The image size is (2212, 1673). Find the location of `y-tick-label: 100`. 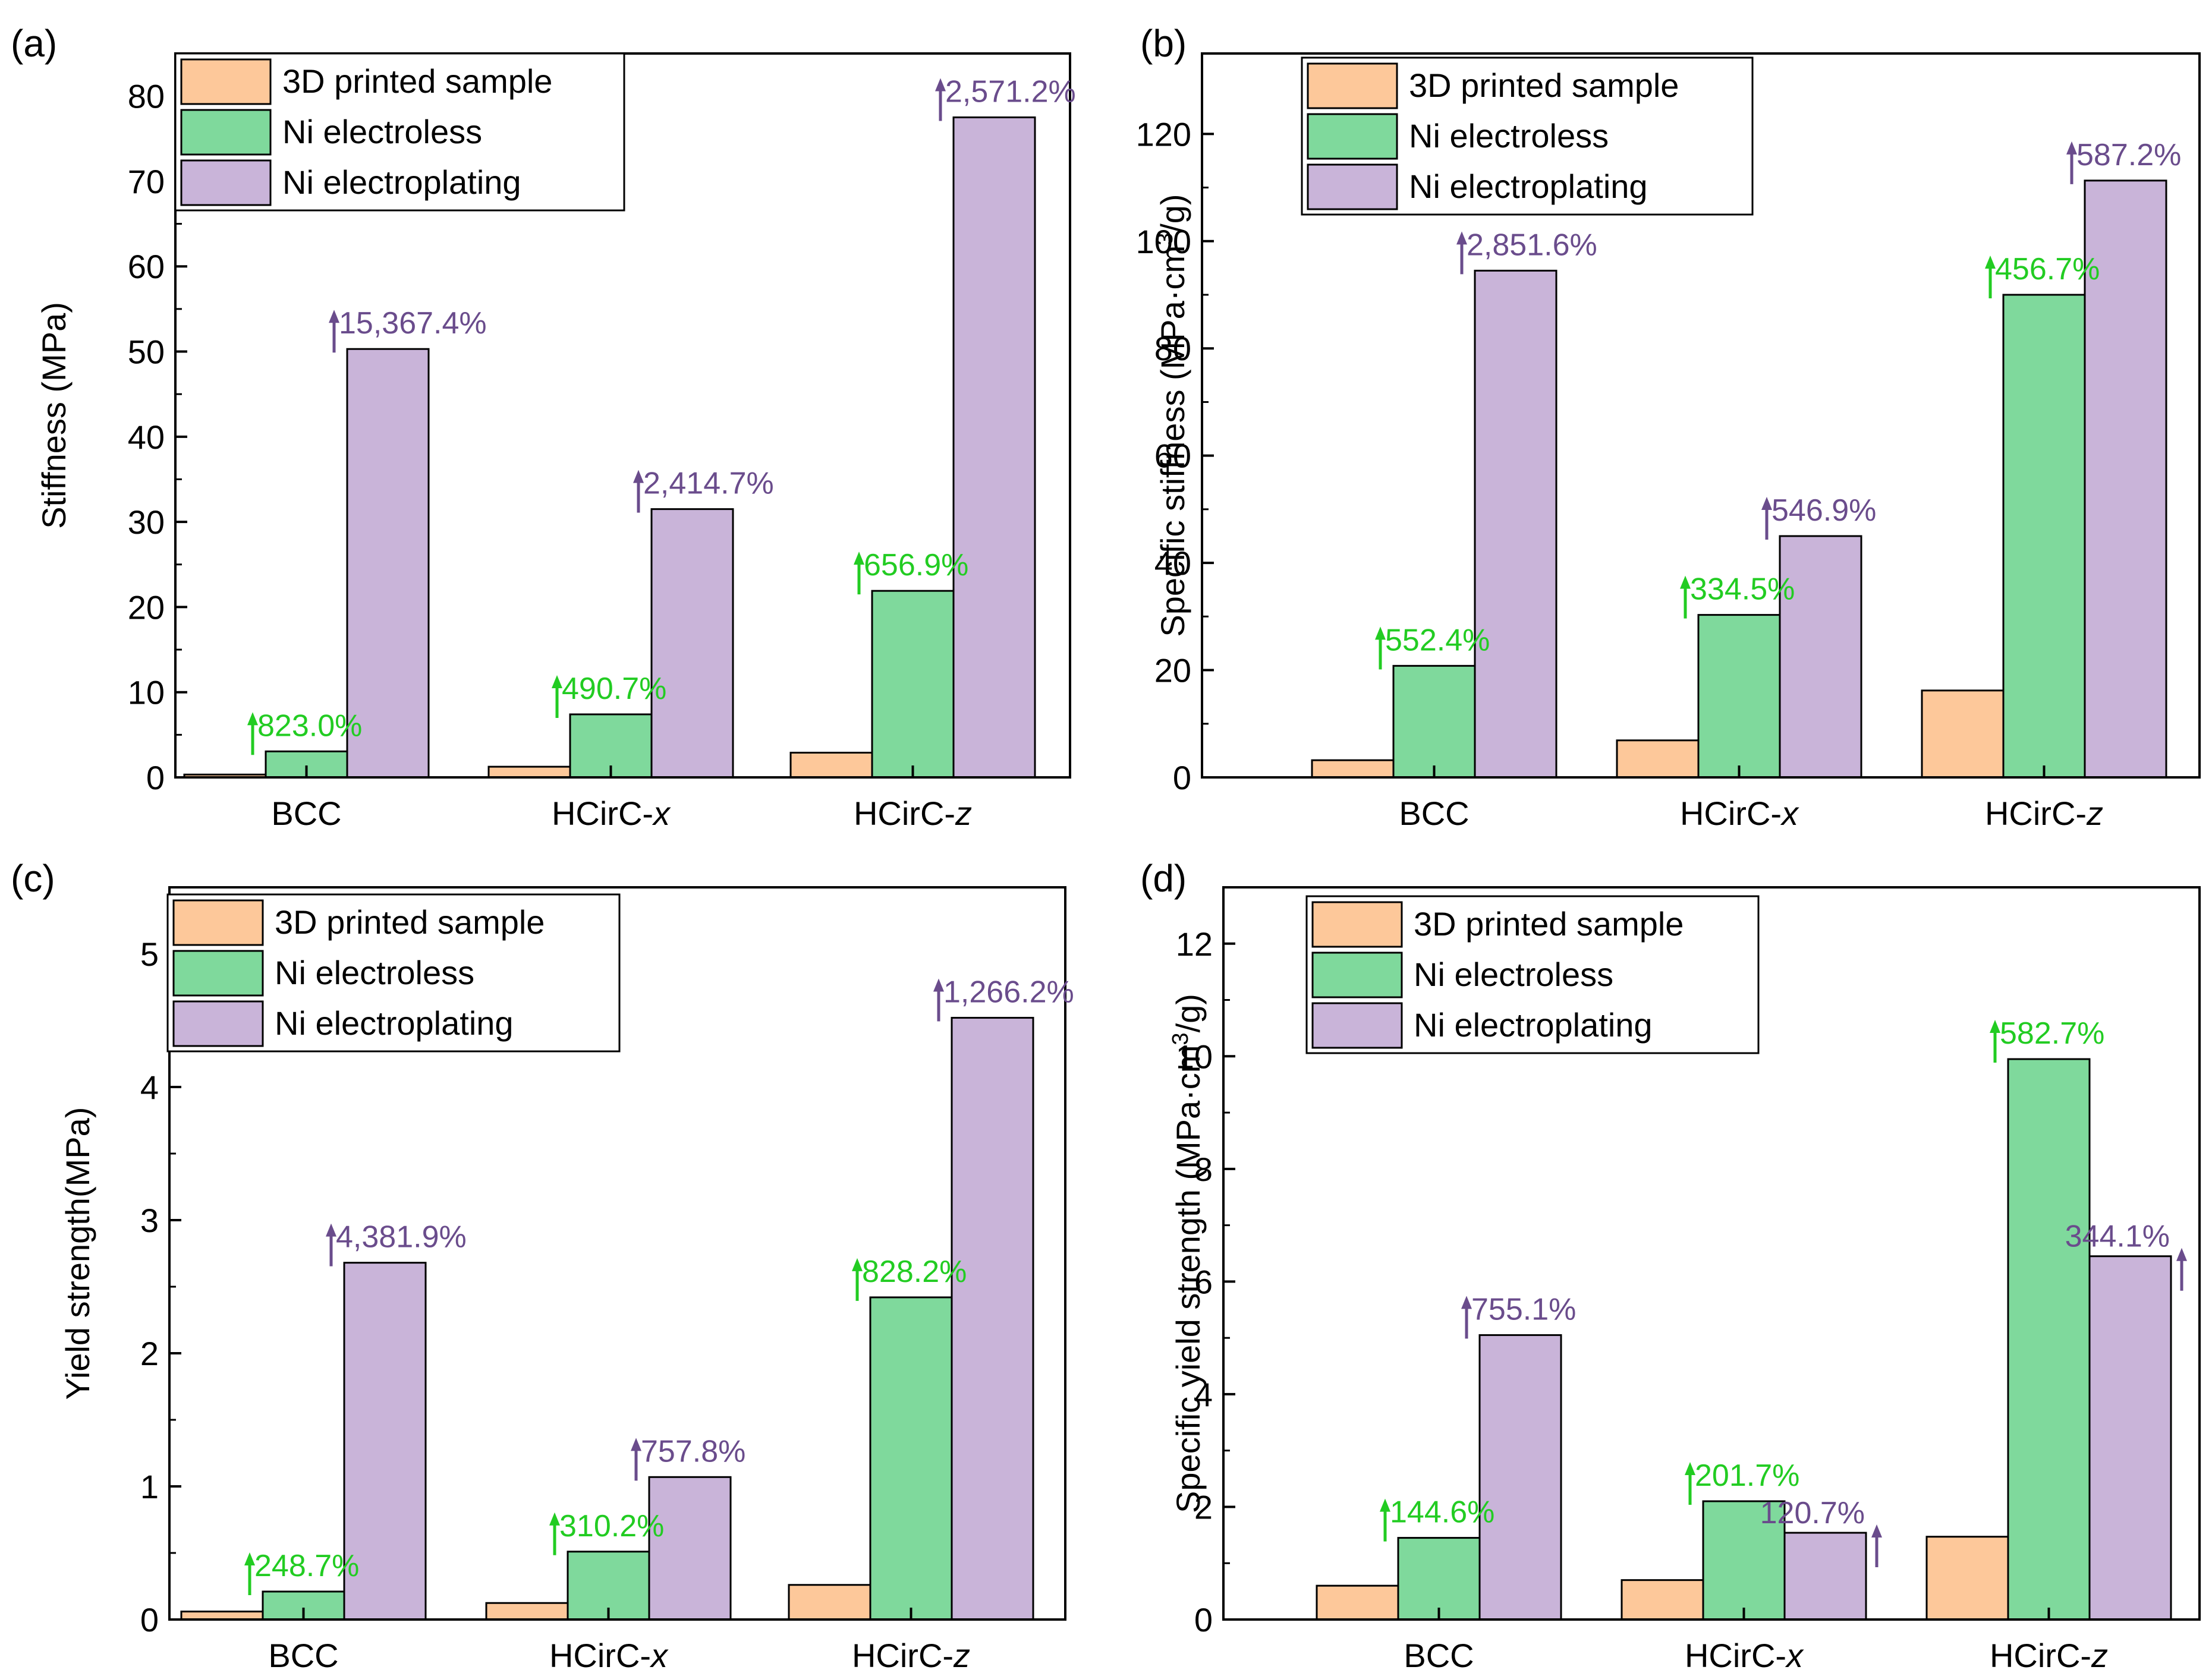

y-tick-label: 100 is located at coordinates (1163, 241).